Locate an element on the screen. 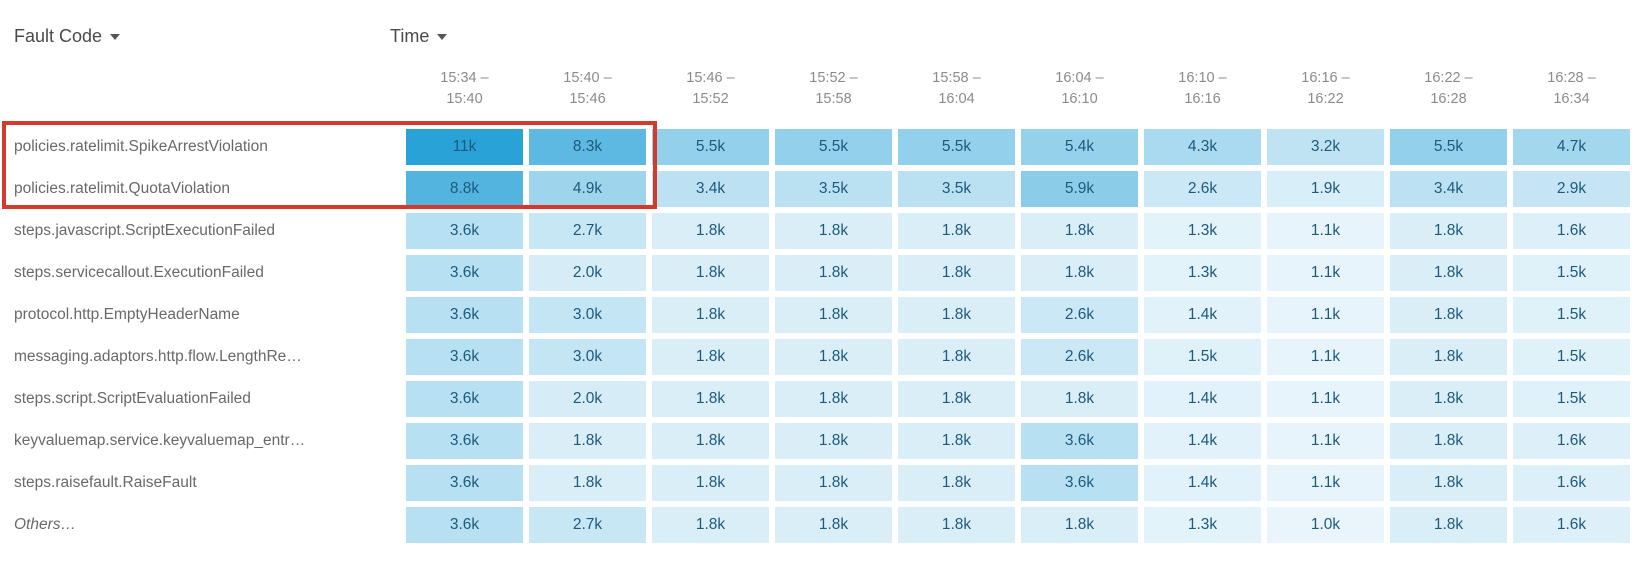 This screenshot has width=1636, height=572. fault-code-sort-label: Fault Code is located at coordinates (58, 36).